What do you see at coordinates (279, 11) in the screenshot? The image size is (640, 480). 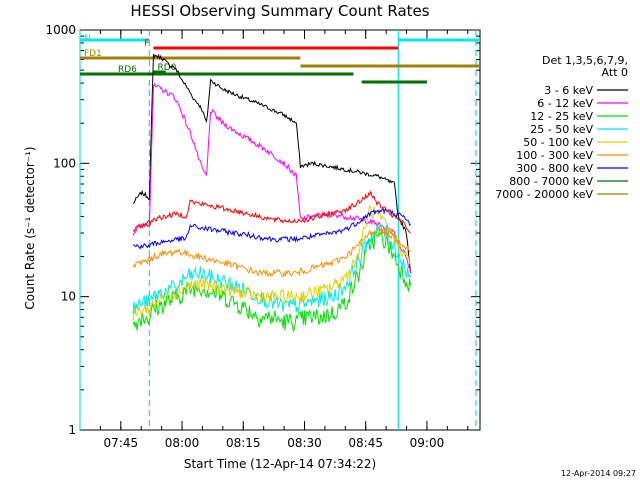 I see `chart-title: HESSI Observing Summary Count Rates` at bounding box center [279, 11].